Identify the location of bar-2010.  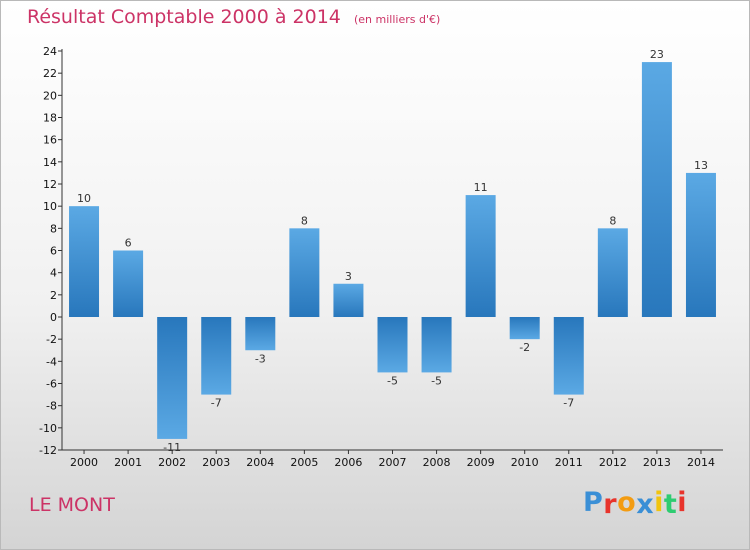
(524, 328).